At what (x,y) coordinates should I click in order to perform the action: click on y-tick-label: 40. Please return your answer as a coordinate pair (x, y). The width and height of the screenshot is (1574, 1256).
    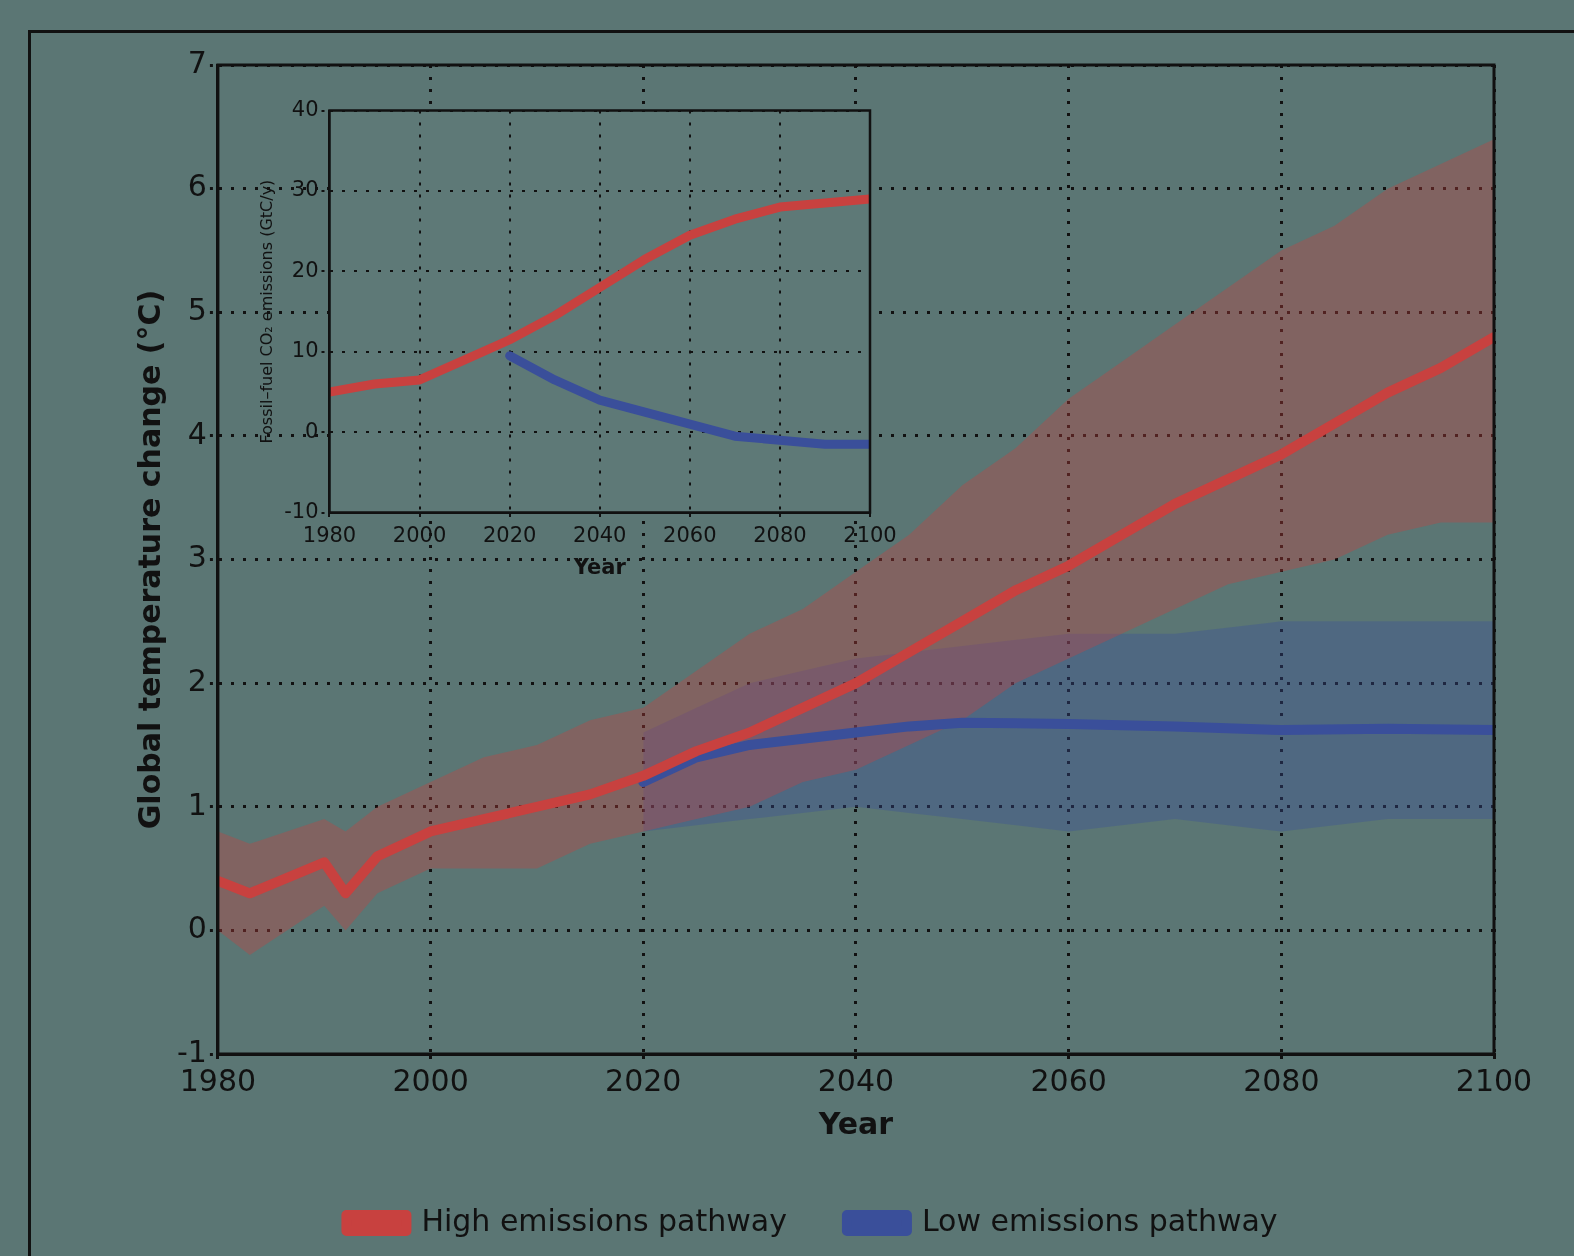
    Looking at the image, I should click on (305, 109).